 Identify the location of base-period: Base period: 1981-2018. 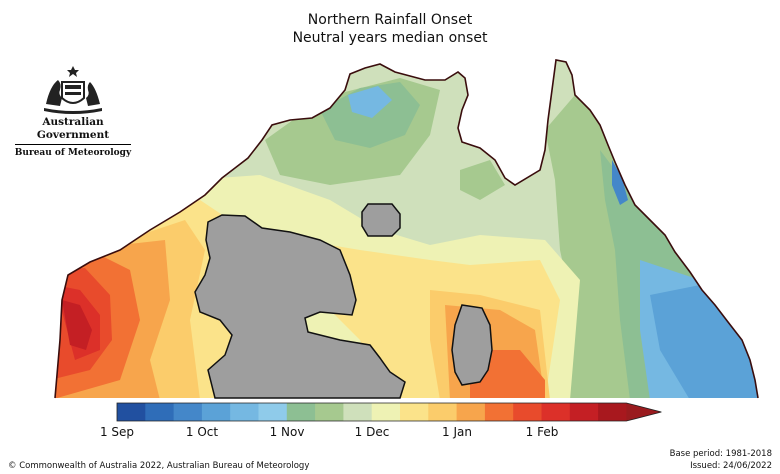
(720, 454).